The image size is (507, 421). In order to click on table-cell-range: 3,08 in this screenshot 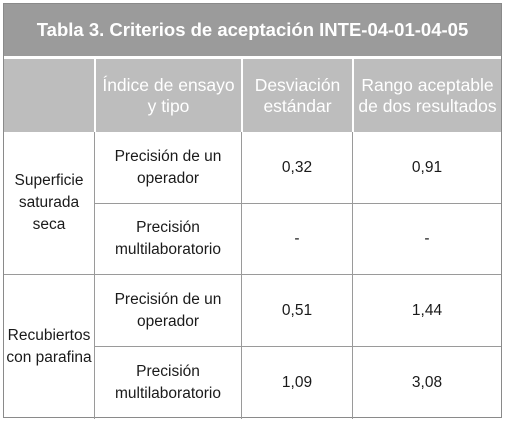, I will do `click(427, 383)`.